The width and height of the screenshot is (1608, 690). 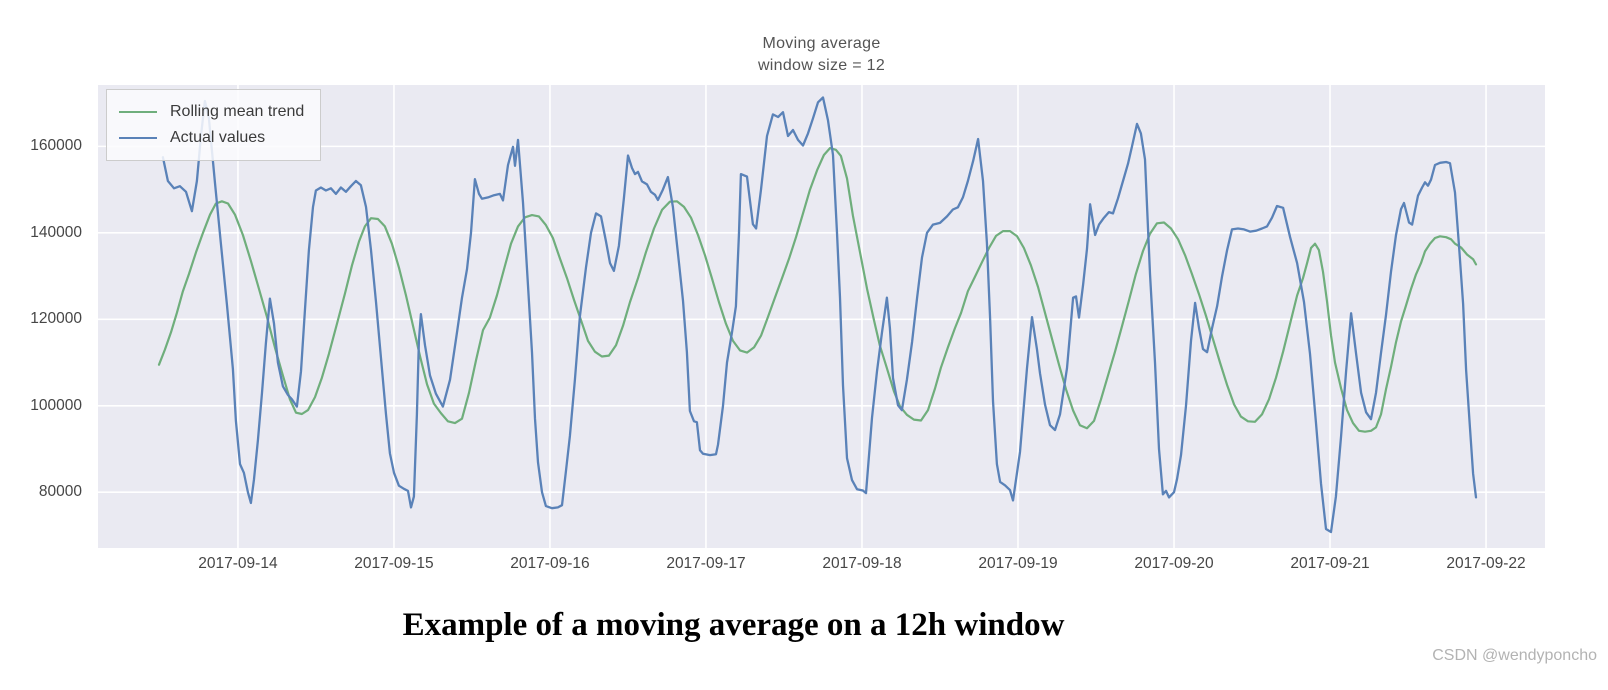 I want to click on y-tick-label: 80000, so click(x=60, y=492).